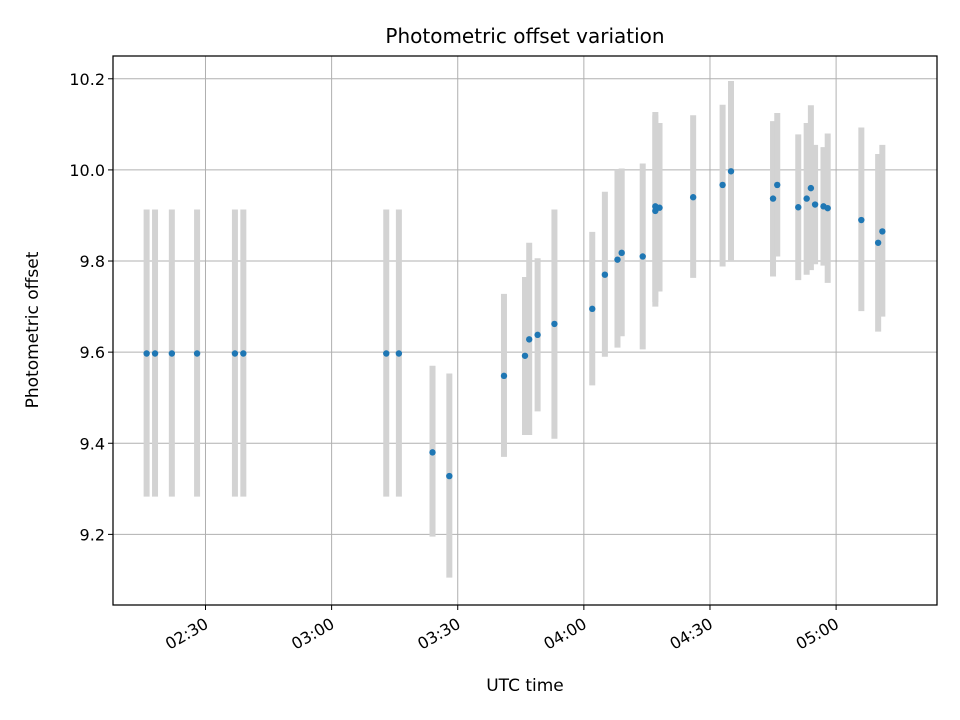  I want to click on y-tick-label: 9.8, so click(92, 261).